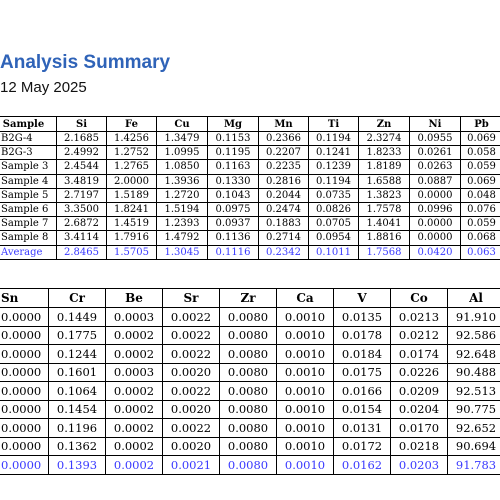 The image size is (500, 500). What do you see at coordinates (248, 298) in the screenshot?
I see `column-header-zr: Zr` at bounding box center [248, 298].